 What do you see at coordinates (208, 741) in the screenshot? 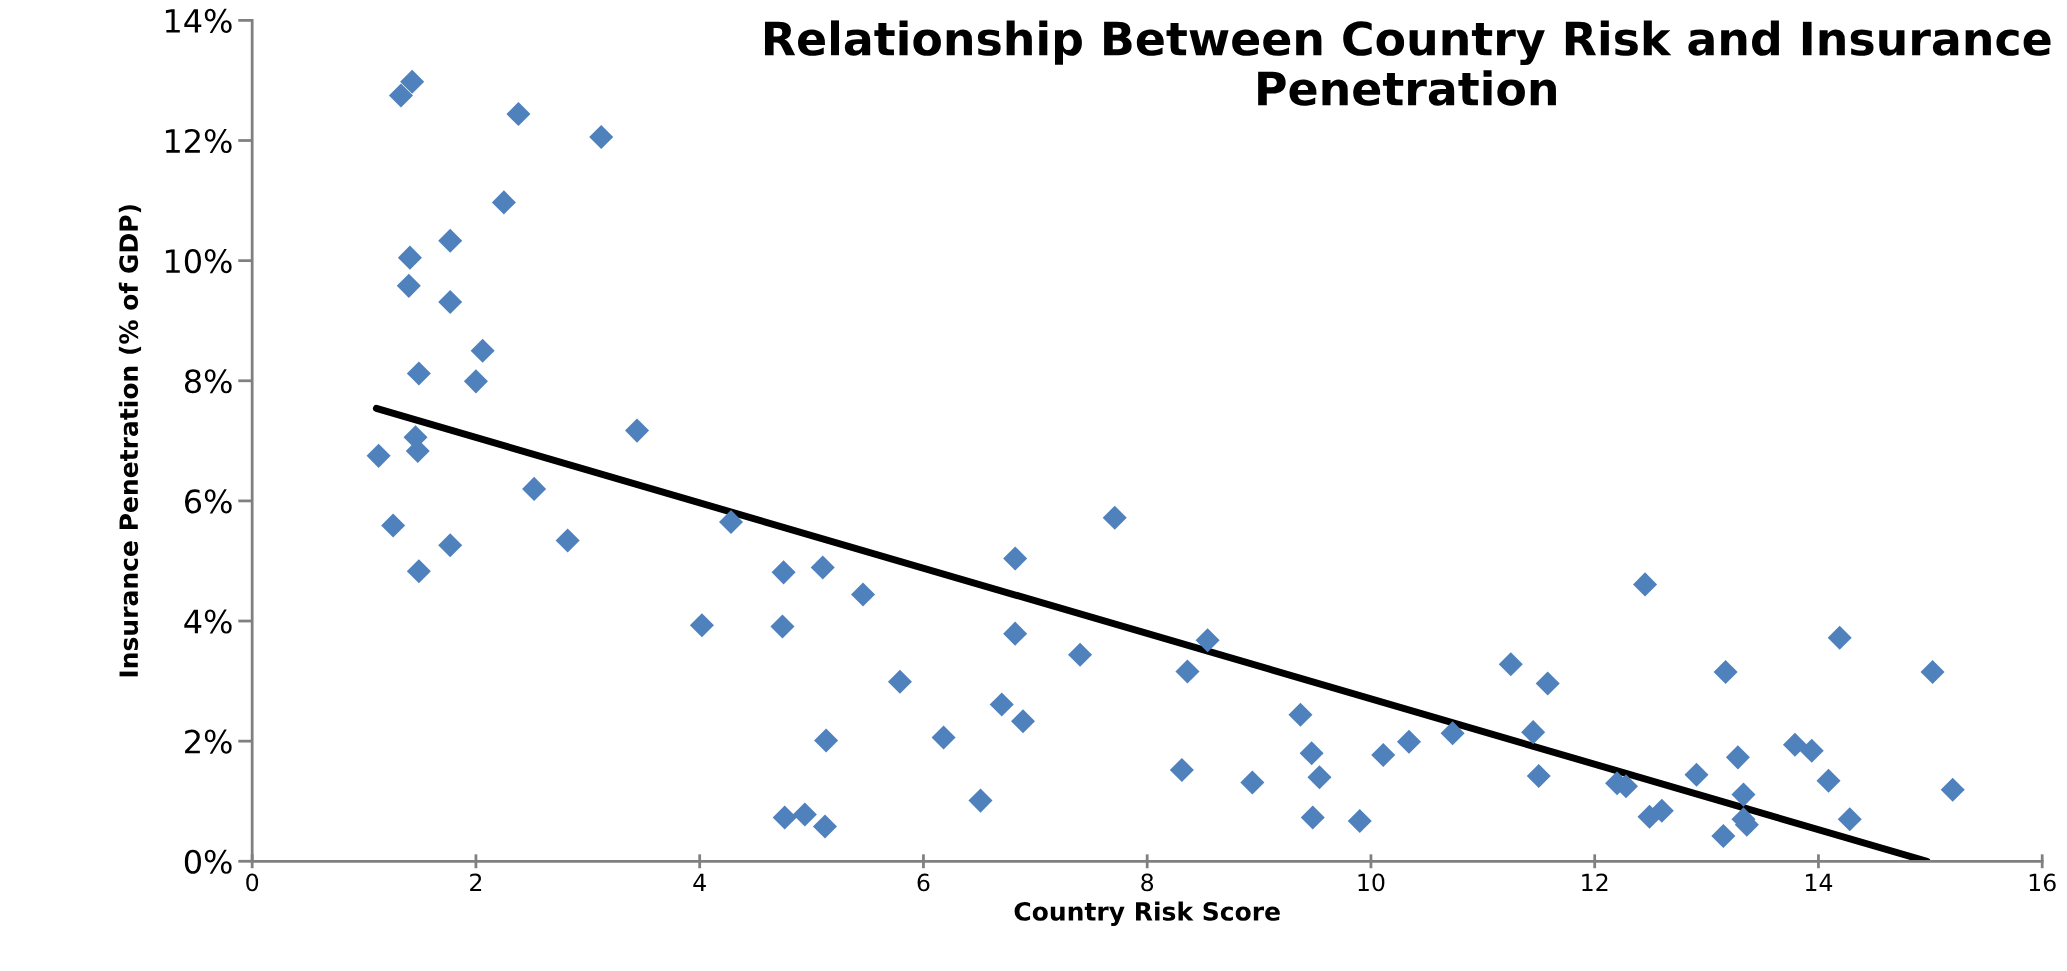
I see `y-tick-label: 2%` at bounding box center [208, 741].